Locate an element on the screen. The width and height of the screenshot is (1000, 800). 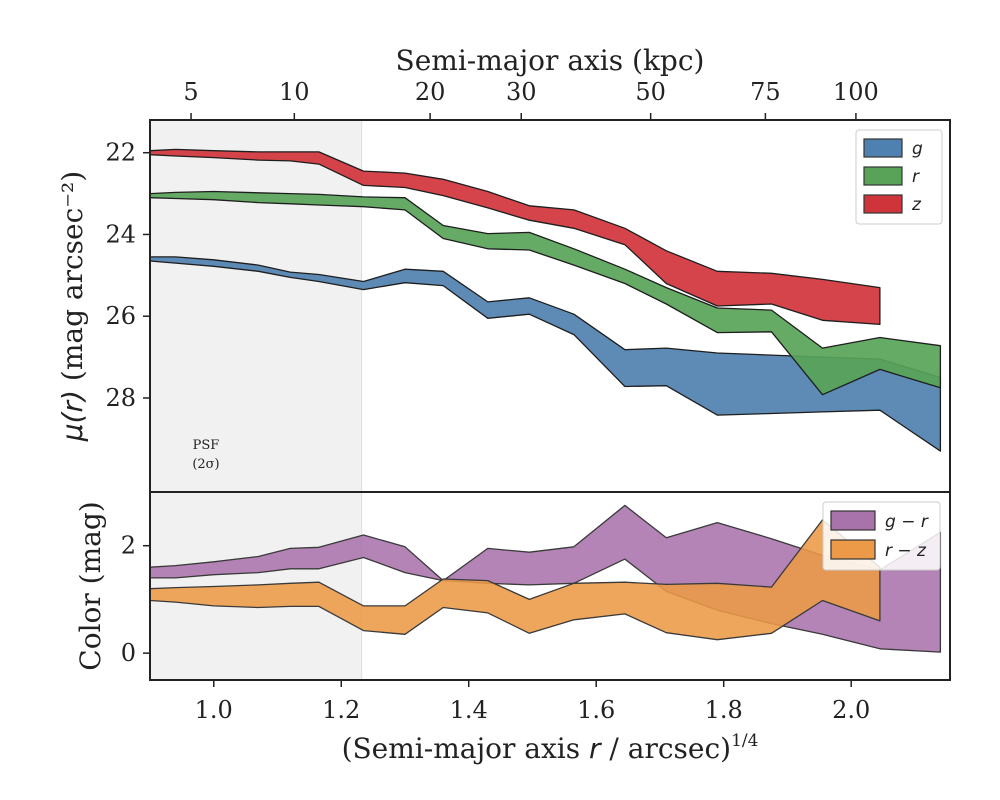
top-y-axis-title: μ(r) (mag arcsec⁻²) is located at coordinates (72, 306).